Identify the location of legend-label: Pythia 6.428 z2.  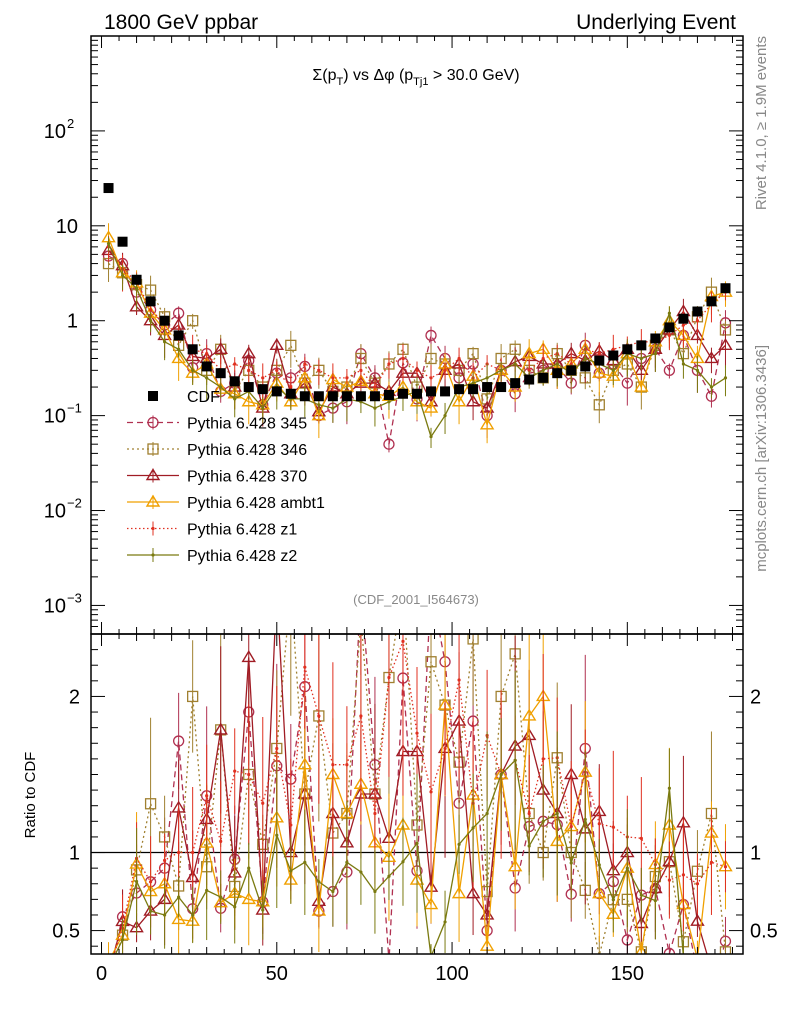
(242, 556).